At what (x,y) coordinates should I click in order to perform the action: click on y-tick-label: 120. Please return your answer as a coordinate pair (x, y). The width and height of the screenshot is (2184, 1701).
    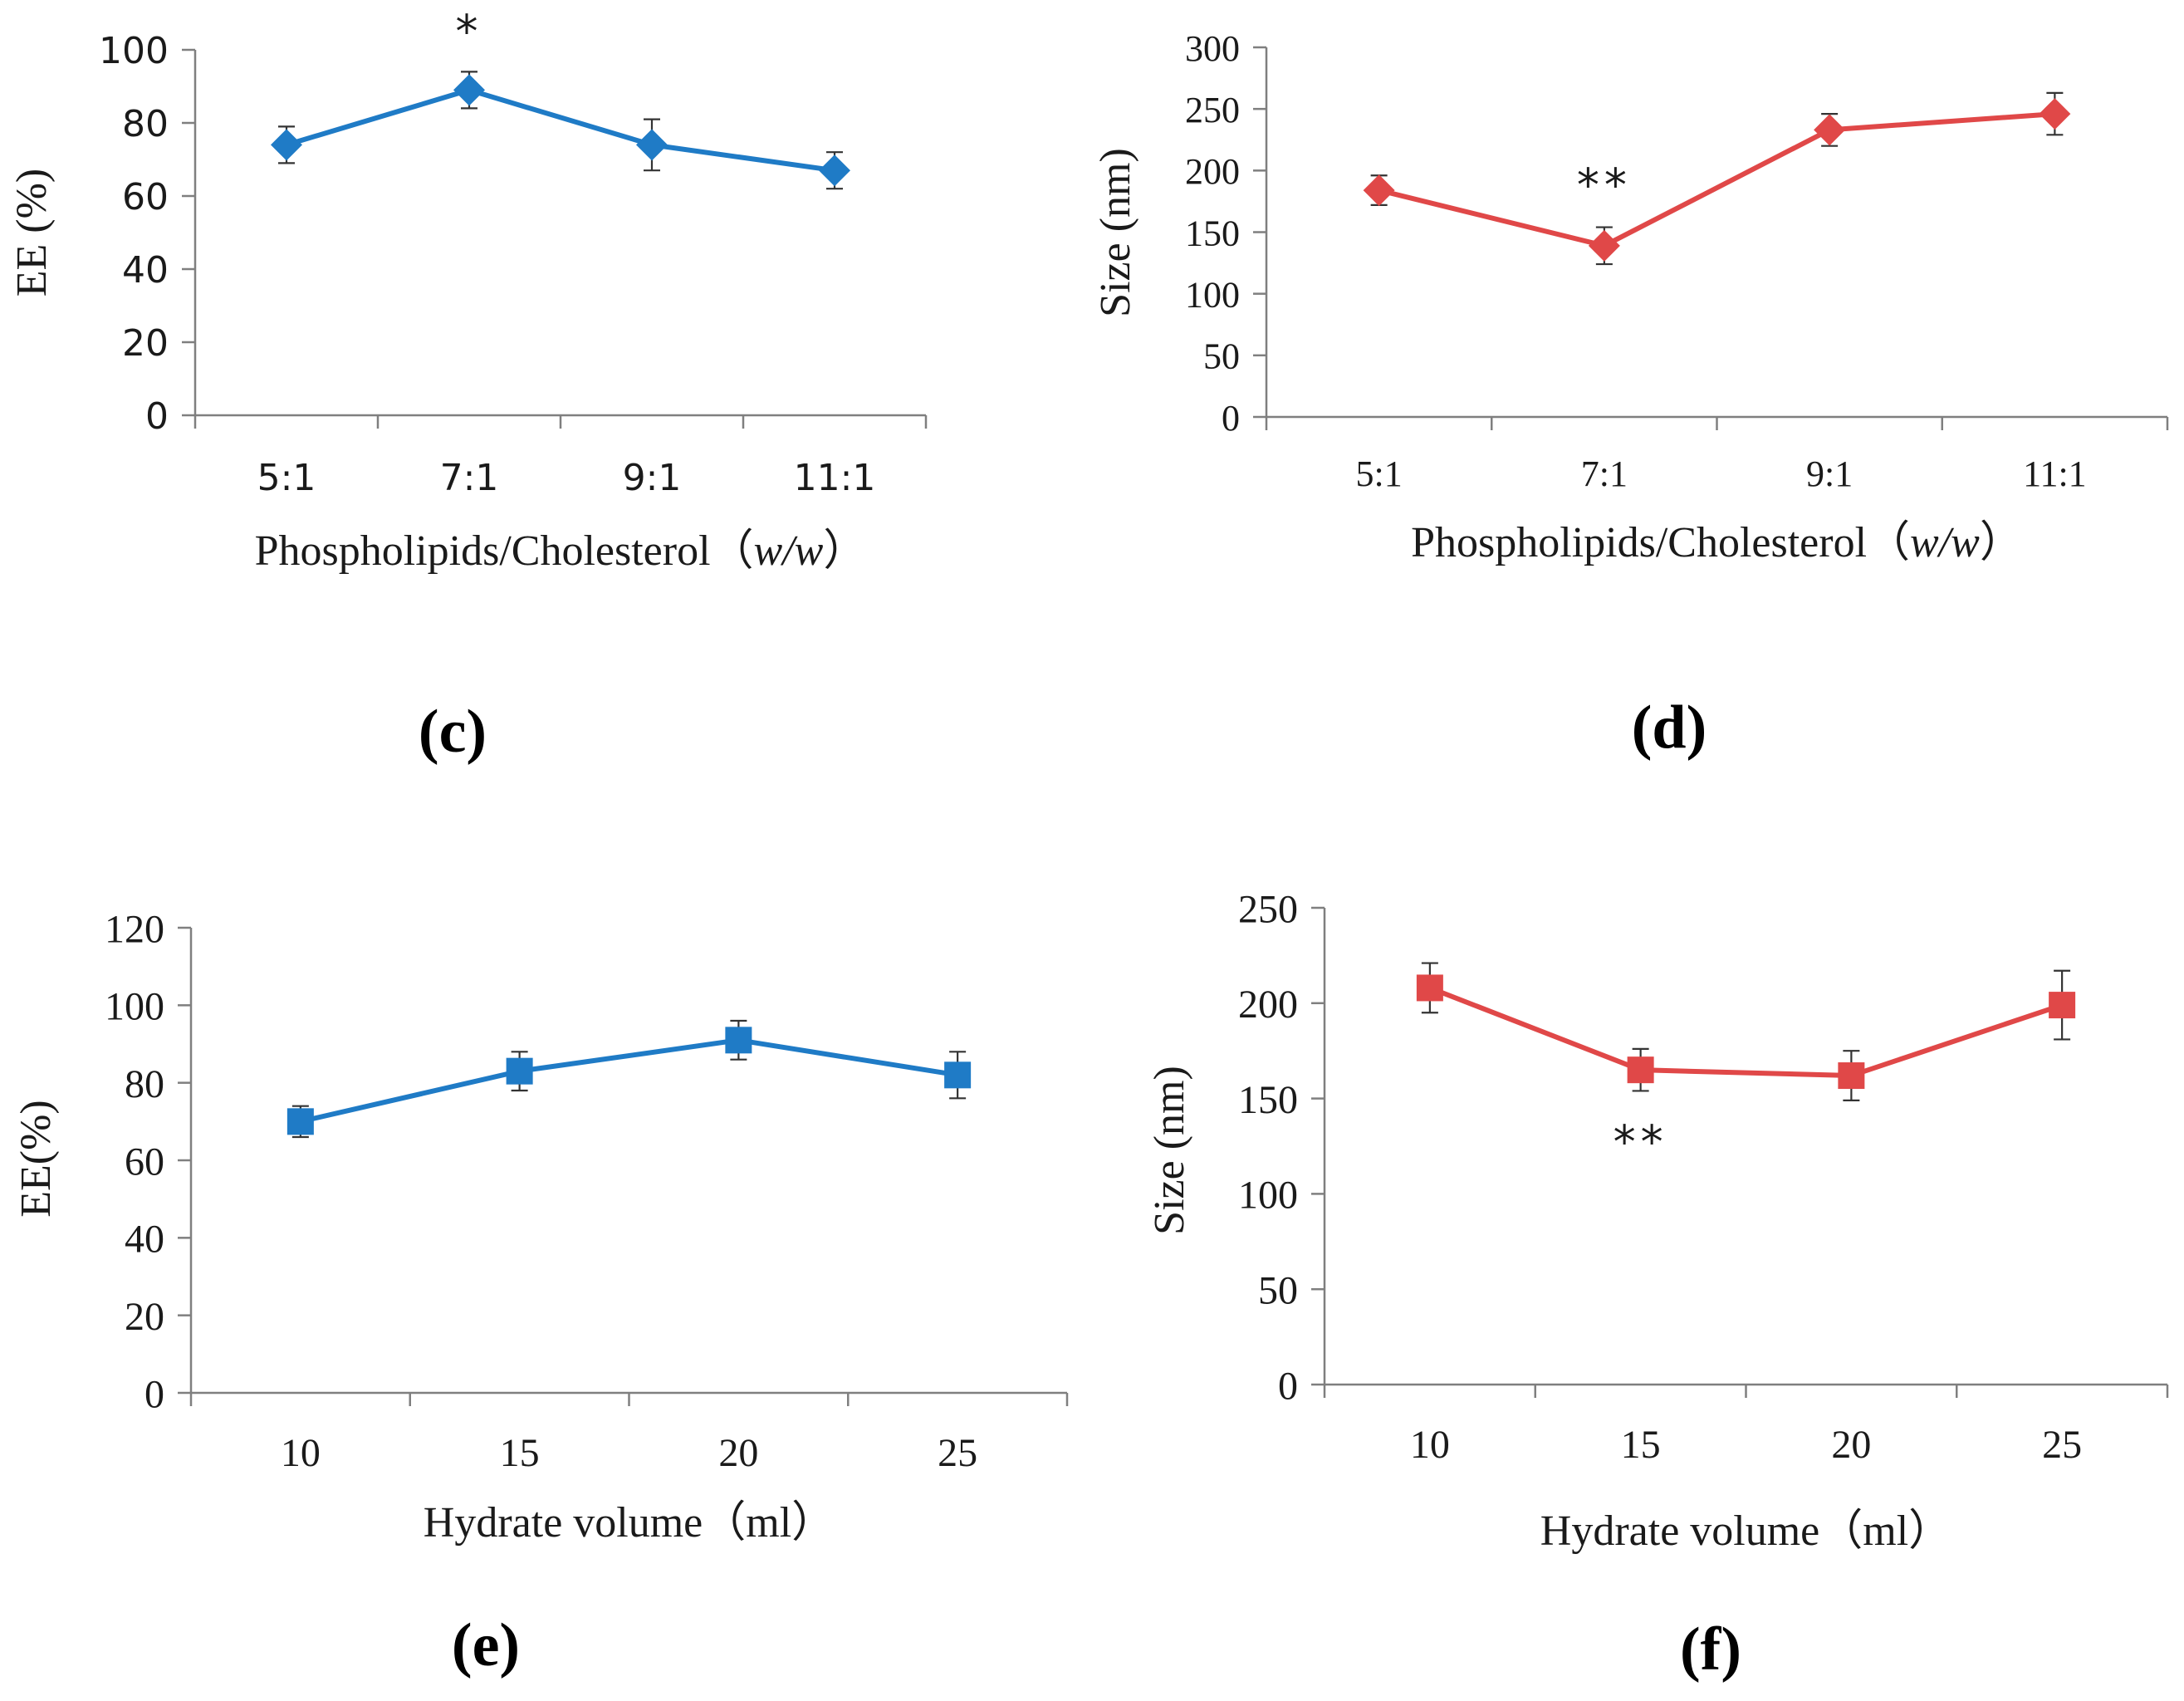
    Looking at the image, I should click on (134, 929).